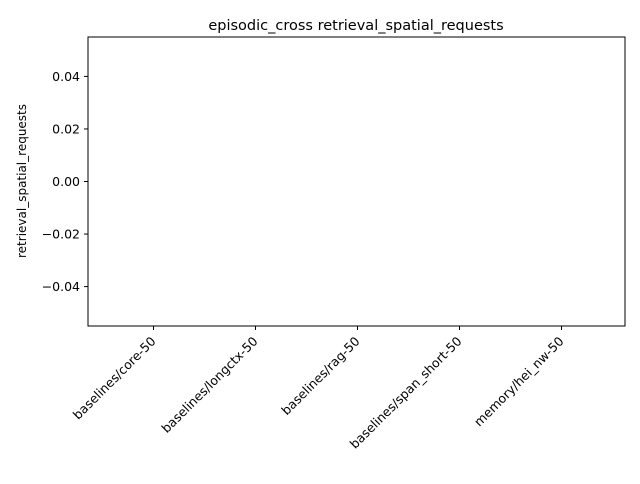 Image resolution: width=640 pixels, height=484 pixels. Describe the element at coordinates (66, 76) in the screenshot. I see `y-tick-label: 0.04` at that location.